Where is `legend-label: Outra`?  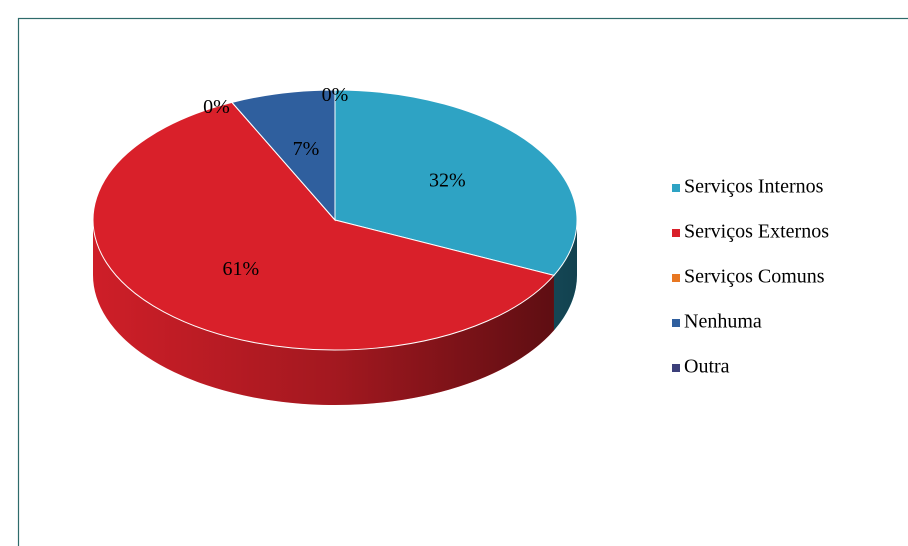
legend-label: Outra is located at coordinates (707, 367).